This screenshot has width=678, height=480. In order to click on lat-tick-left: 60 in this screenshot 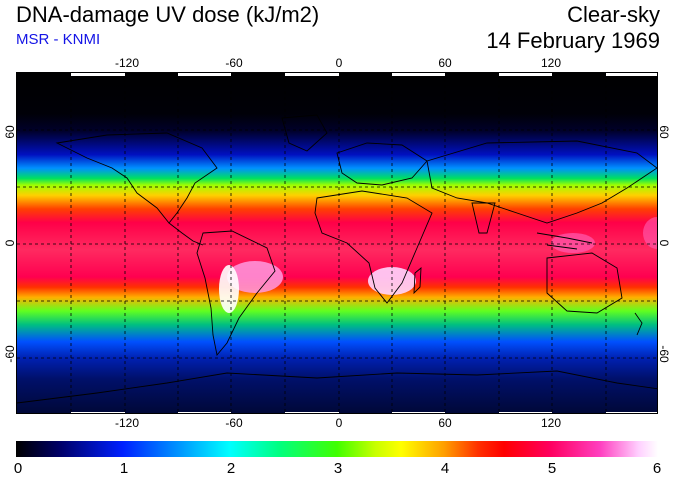, I will do `click(10, 132)`.